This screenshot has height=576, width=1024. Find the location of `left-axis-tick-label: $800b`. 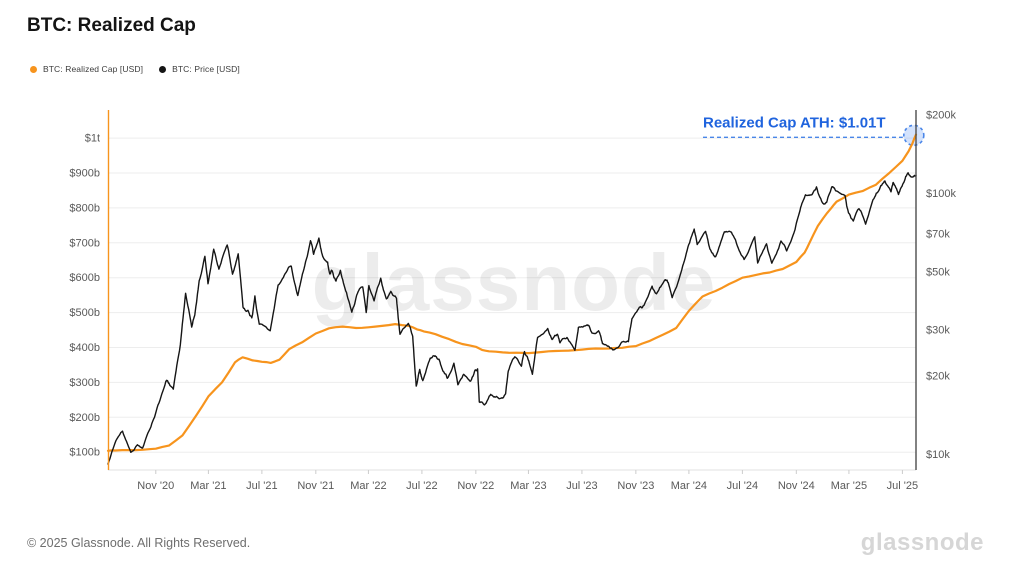

left-axis-tick-label: $800b is located at coordinates (84, 208).